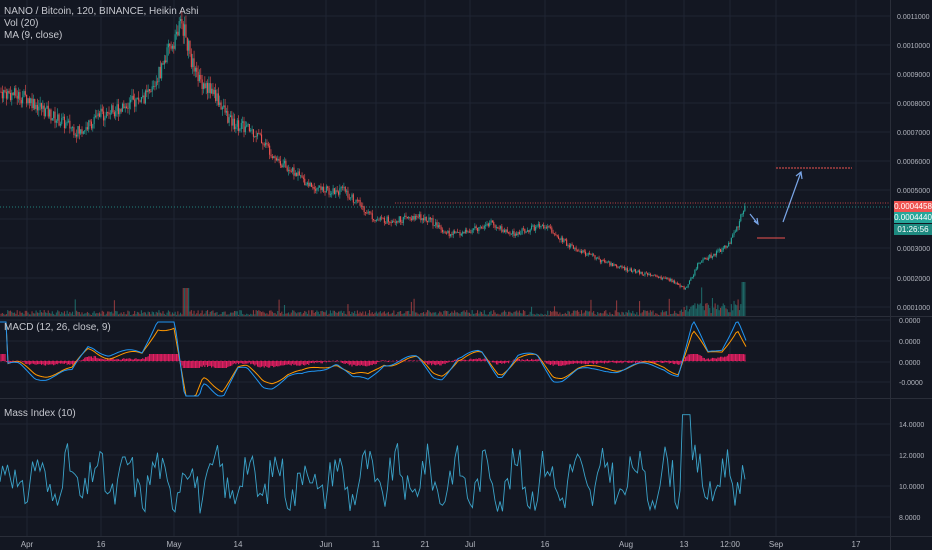 The width and height of the screenshot is (932, 550). What do you see at coordinates (57, 327) in the screenshot?
I see `macd-indicator-label: MACD (12, 26, close, 9)` at bounding box center [57, 327].